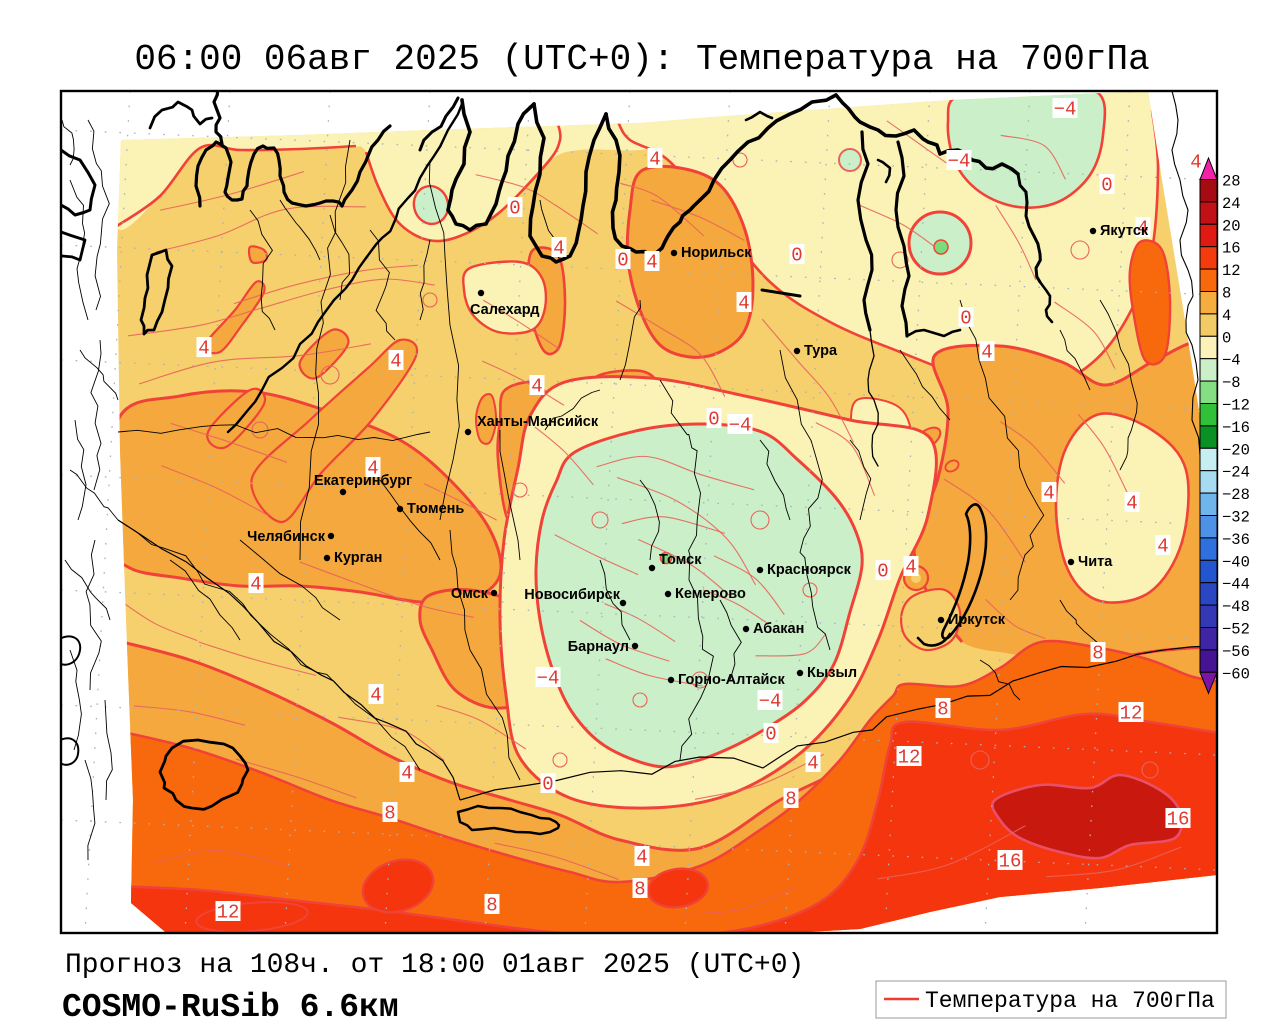 This screenshot has width=1280, height=1024. I want to click on svg-text: Температура на 700гПа, so click(1070, 1001).